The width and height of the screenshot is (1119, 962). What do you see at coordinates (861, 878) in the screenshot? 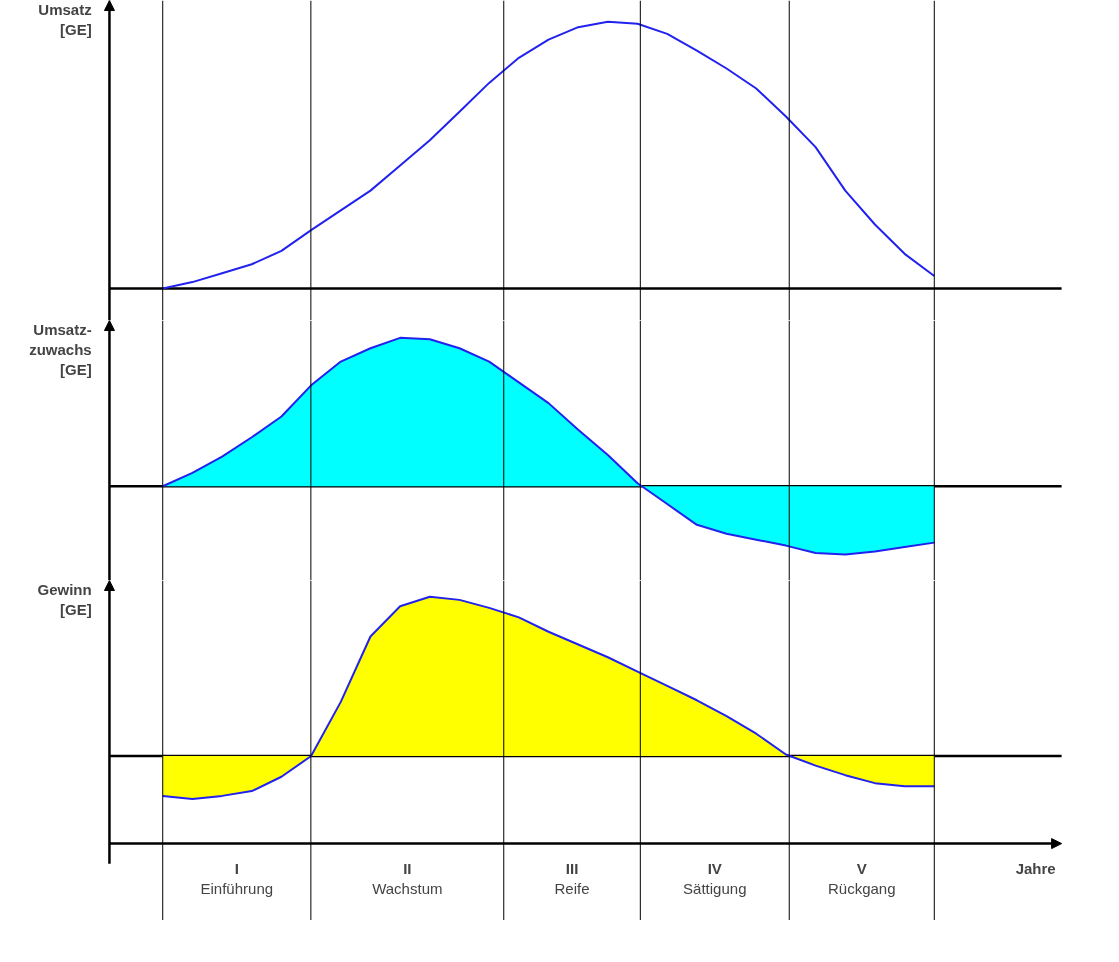
I see `text: V Rückgang` at bounding box center [861, 878].